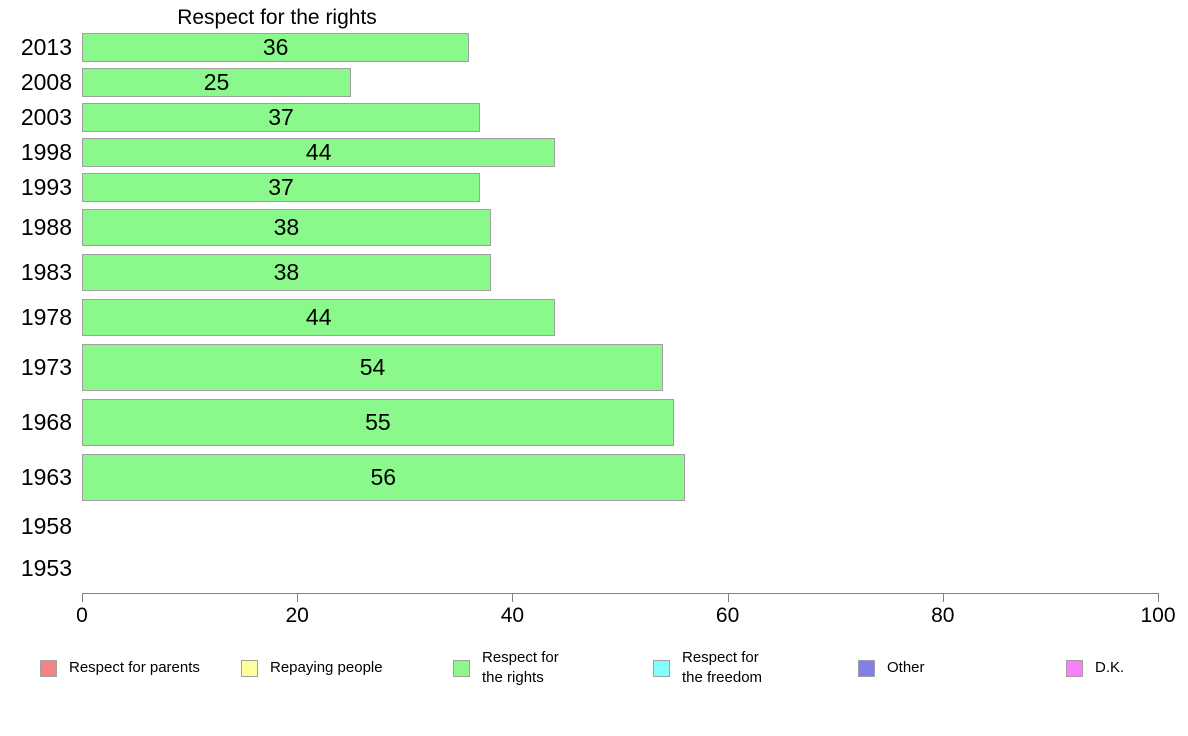  I want to click on y-axis-label: 1978, so click(46, 317).